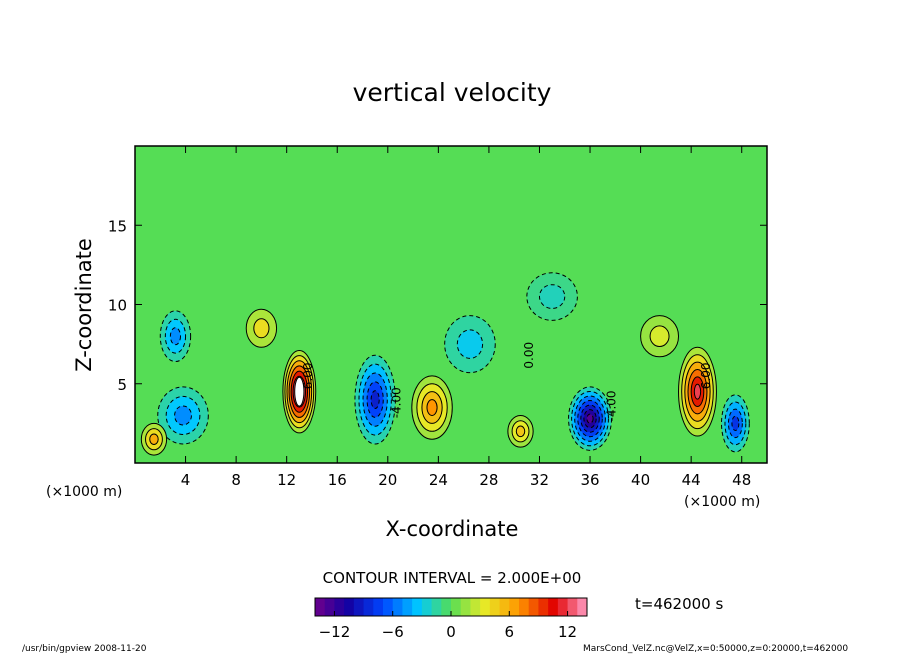 This screenshot has width=904, height=654. I want to click on contour-label: 0.00, so click(529, 355).